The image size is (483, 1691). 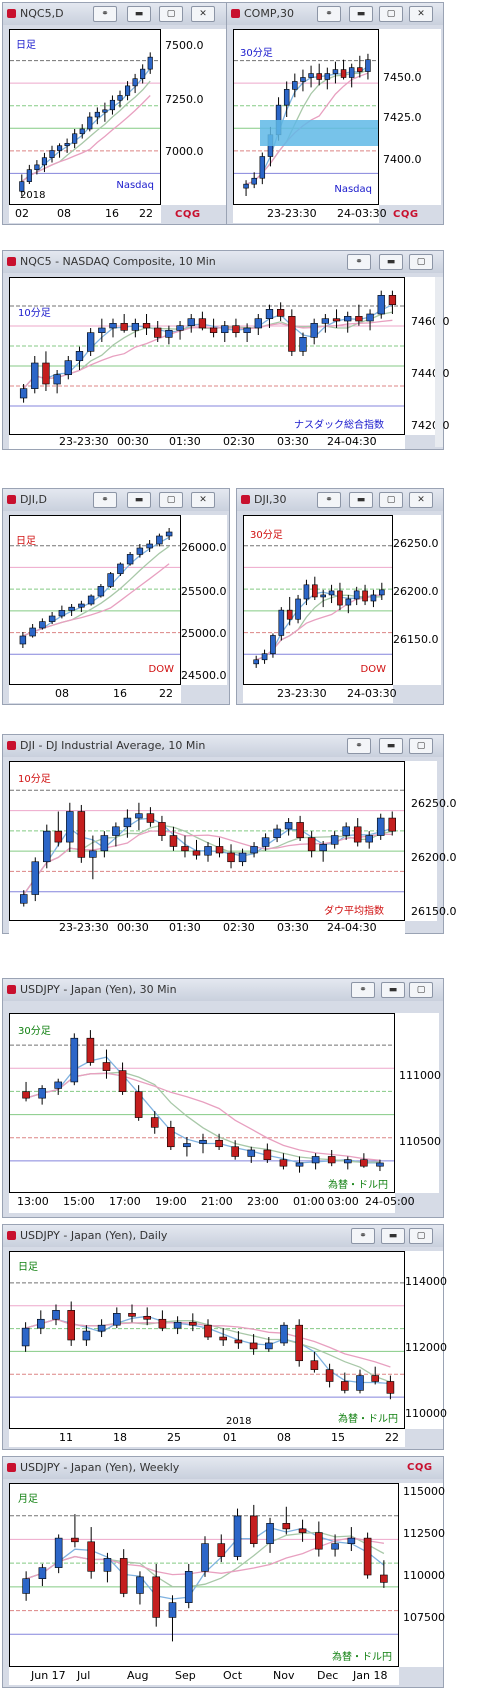 I want to click on window-titlebar: COMP,30 ⚭ ▬ ▢ ✕, so click(x=335, y=14).